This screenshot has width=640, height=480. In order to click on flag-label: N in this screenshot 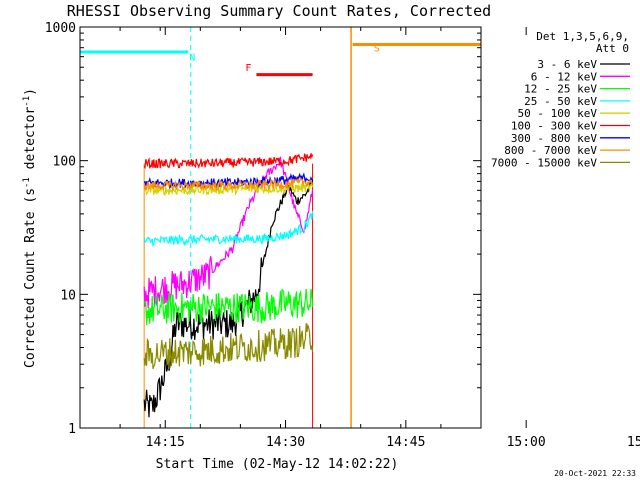, I will do `click(192, 58)`.